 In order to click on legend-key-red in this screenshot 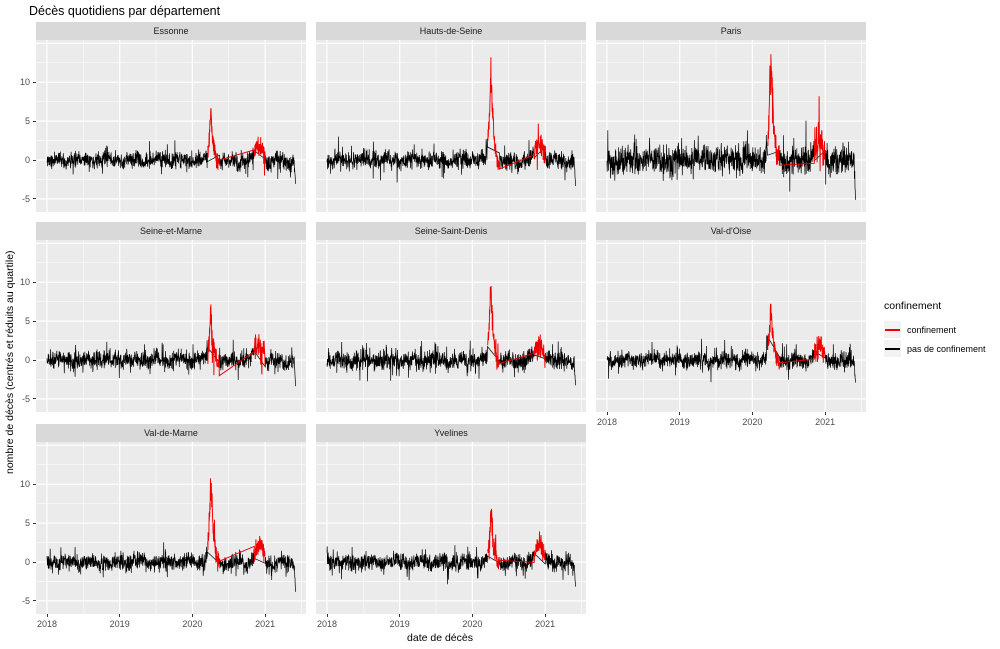, I will do `click(892, 329)`.